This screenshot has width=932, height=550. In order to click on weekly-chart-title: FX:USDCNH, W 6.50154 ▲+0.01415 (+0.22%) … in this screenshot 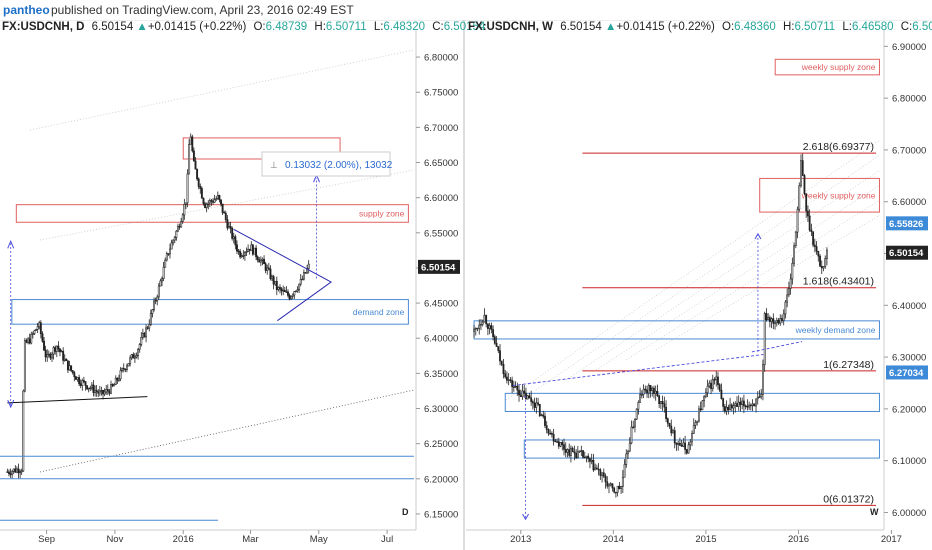, I will do `click(700, 27)`.